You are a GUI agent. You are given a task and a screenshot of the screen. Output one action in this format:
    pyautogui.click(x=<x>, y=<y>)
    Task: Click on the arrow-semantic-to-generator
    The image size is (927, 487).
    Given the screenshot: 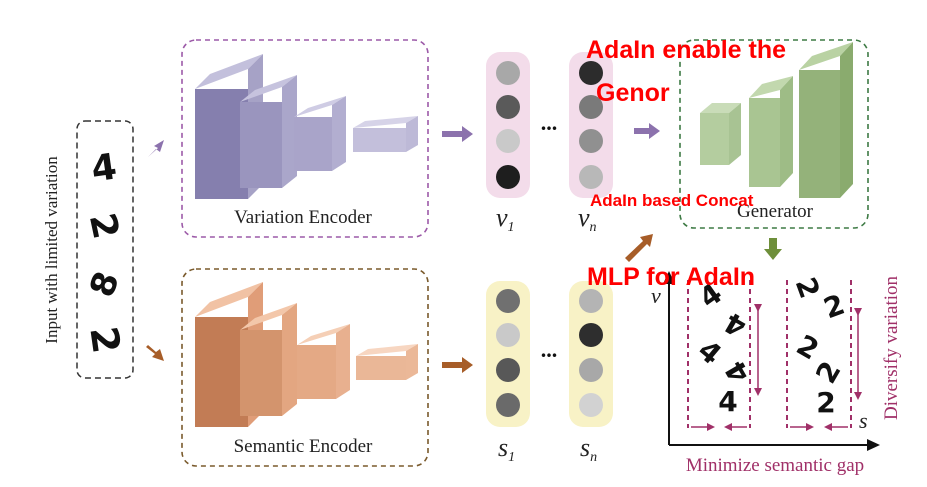 What is the action you would take?
    pyautogui.click(x=639, y=248)
    